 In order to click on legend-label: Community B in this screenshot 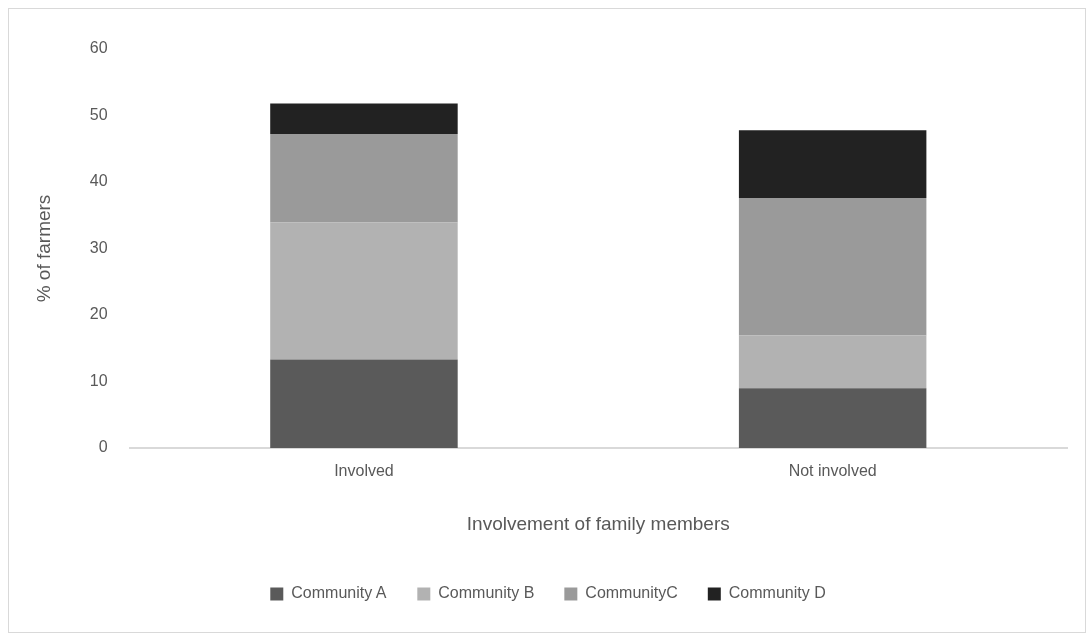, I will do `click(486, 593)`.